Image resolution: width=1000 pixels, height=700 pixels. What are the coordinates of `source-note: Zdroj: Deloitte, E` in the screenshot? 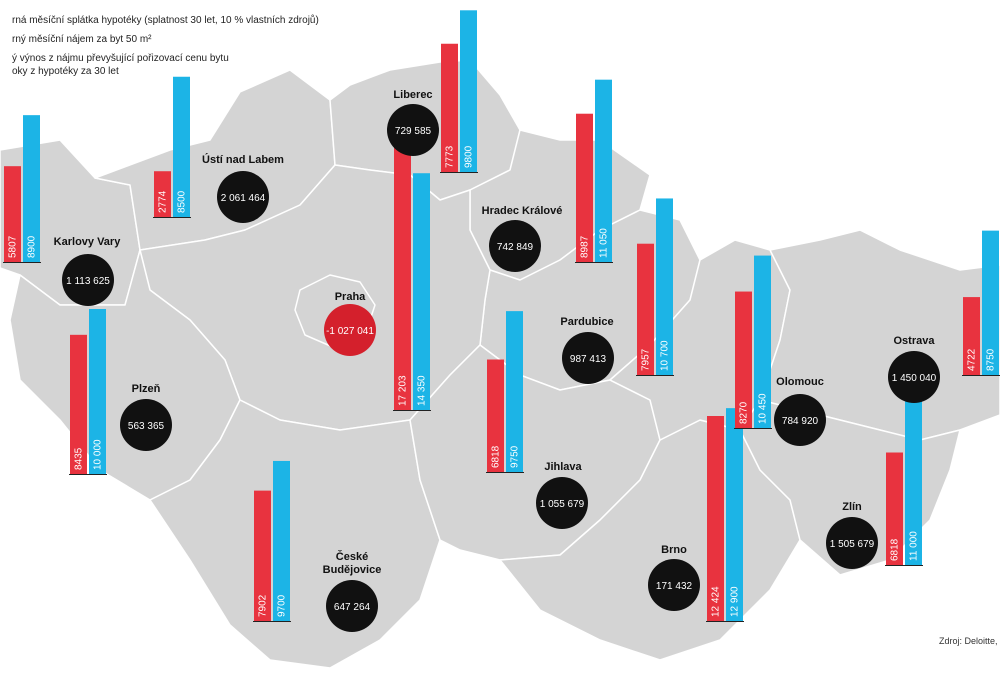 It's located at (969, 641).